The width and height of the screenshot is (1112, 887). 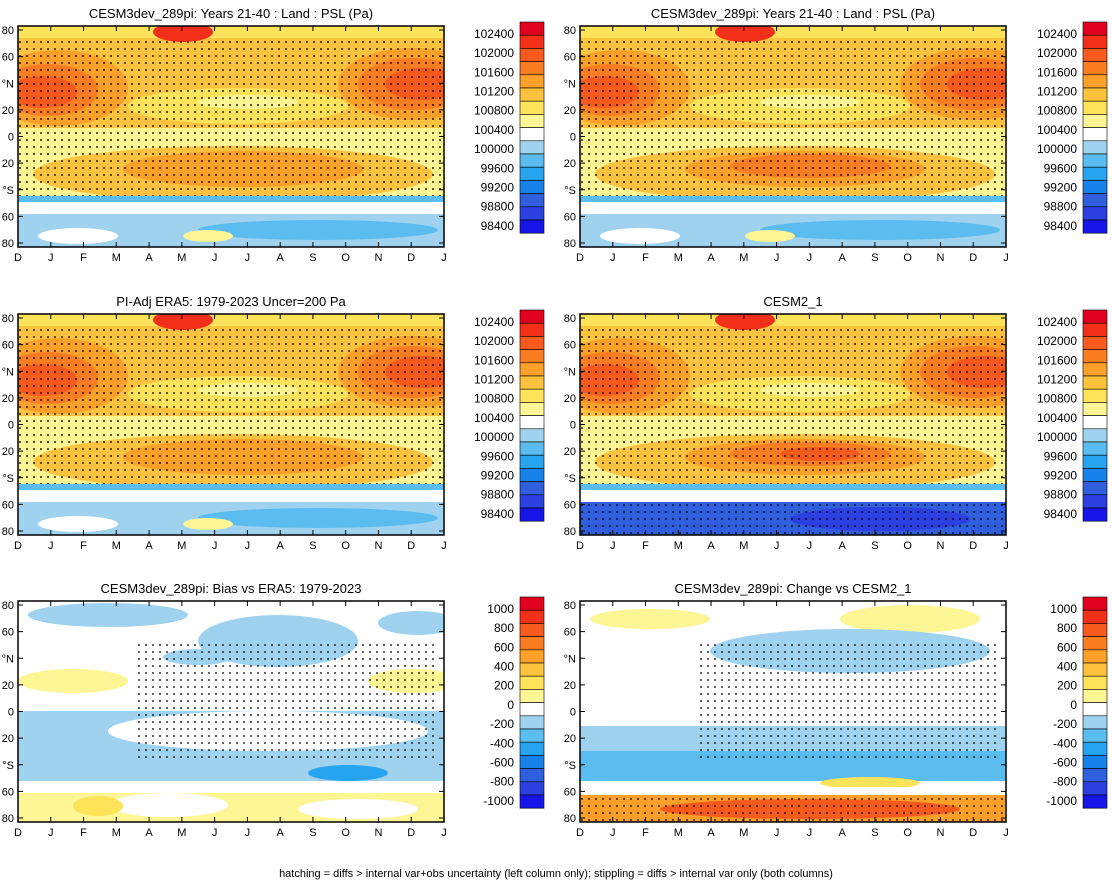 I want to click on colorbar-label: 200, so click(x=504, y=686).